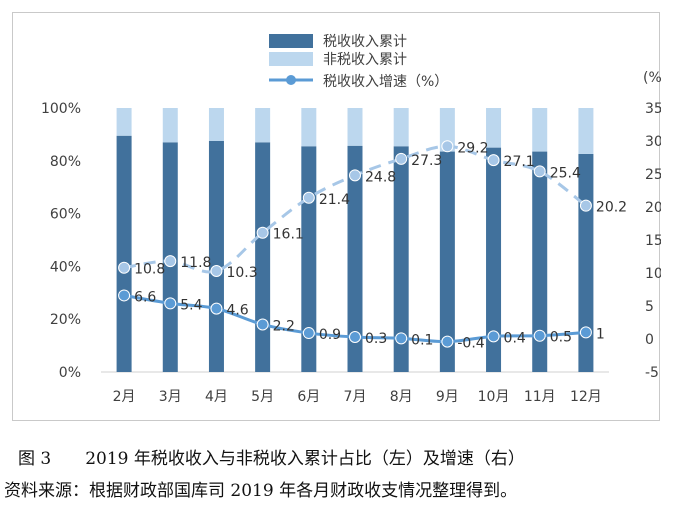  I want to click on legend-label-growth: 税收收入增速（%）, so click(385, 82).